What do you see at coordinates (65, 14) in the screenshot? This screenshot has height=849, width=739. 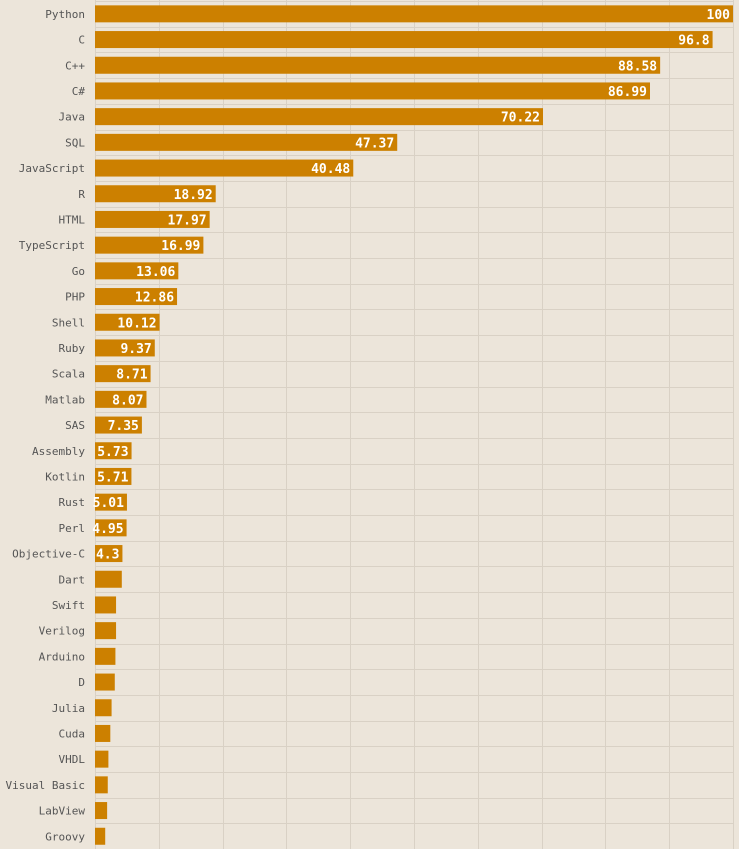 I see `y-tick-label: Python` at bounding box center [65, 14].